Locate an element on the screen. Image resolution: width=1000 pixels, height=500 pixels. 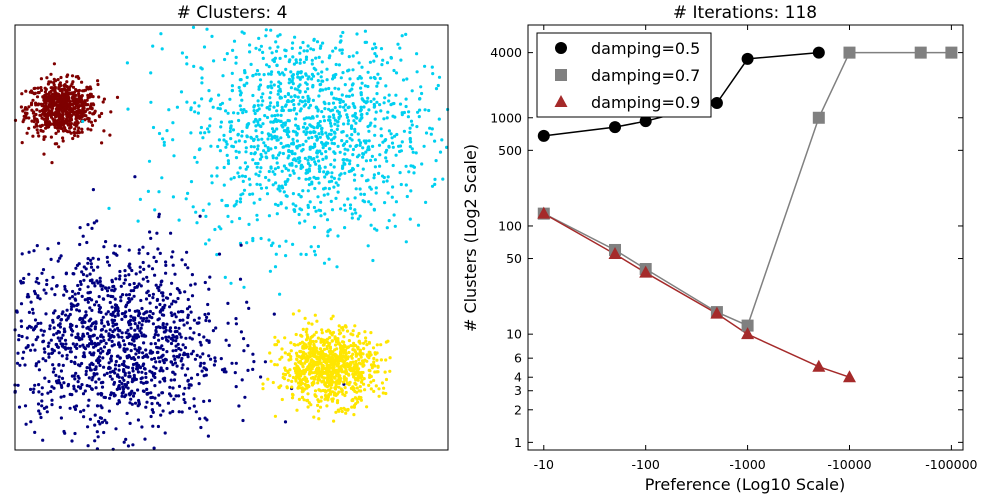
line-chart-title: # Iterations: 118 is located at coordinates (745, 13).